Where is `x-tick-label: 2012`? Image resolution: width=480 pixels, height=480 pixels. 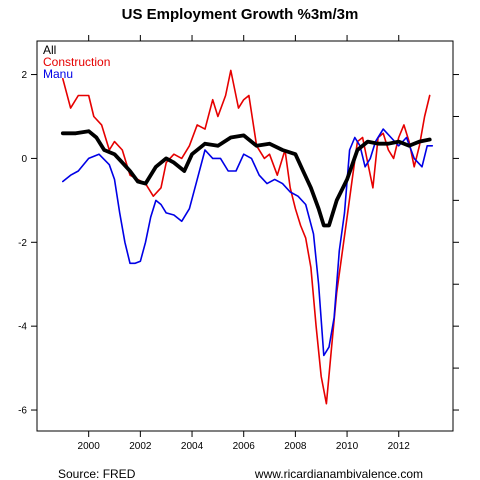 x-tick-label: 2012 is located at coordinates (399, 446).